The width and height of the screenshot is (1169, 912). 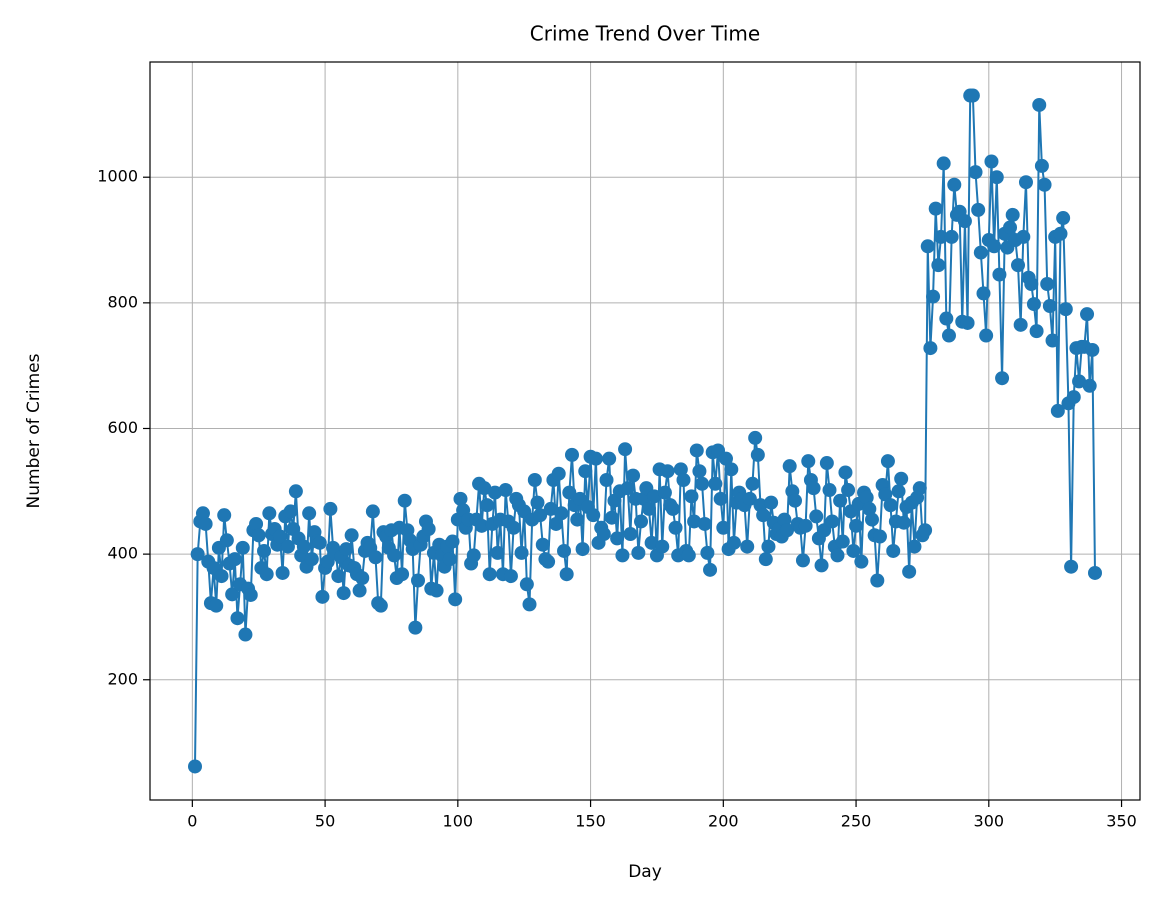 I want to click on x-tick-label: 250, so click(x=856, y=821).